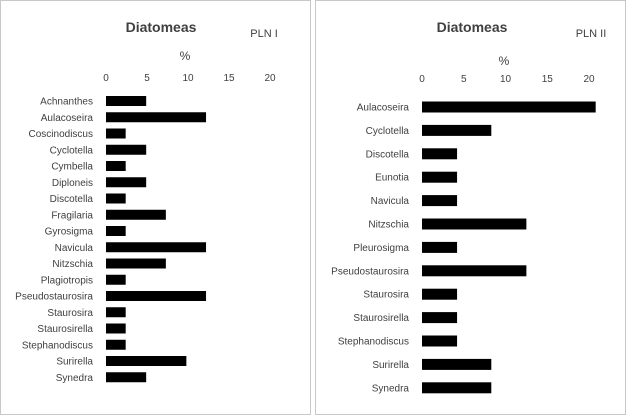 The width and height of the screenshot is (626, 416). What do you see at coordinates (72, 183) in the screenshot?
I see `category-label: Diploneis` at bounding box center [72, 183].